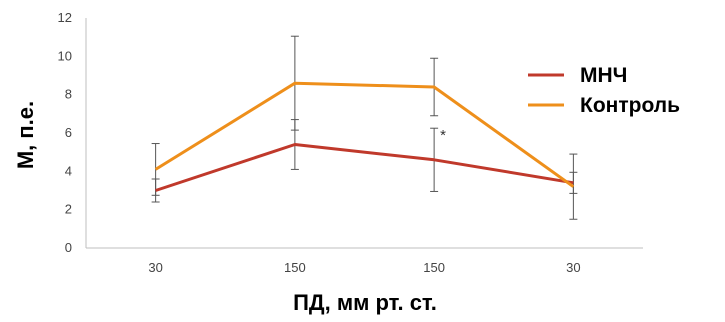  I want to click on legend-label: МНЧ, so click(603, 75).